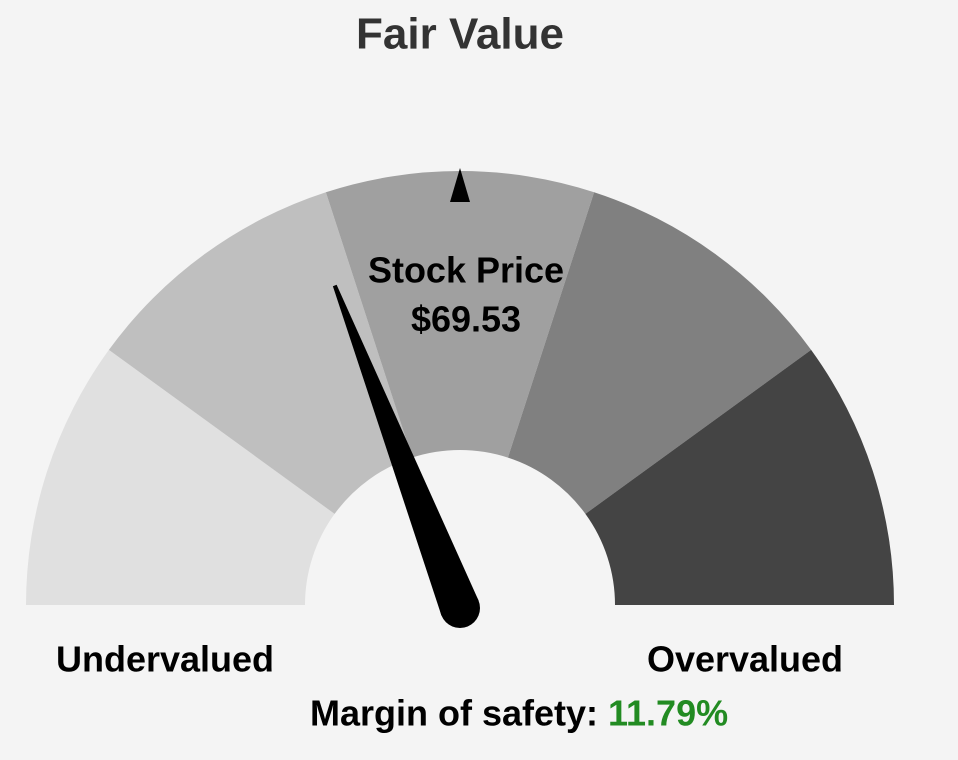  Describe the element at coordinates (405, 450) in the screenshot. I see `needle` at that location.